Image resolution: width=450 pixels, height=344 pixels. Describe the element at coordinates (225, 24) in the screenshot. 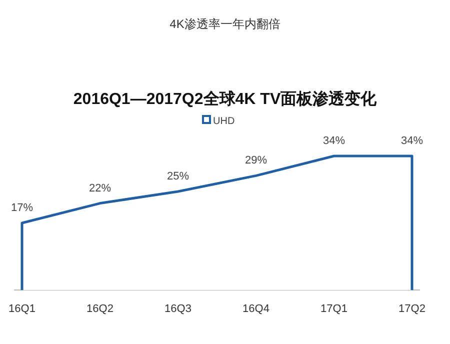

I see `chart-title: 4K渗透率一年内翻倍` at that location.